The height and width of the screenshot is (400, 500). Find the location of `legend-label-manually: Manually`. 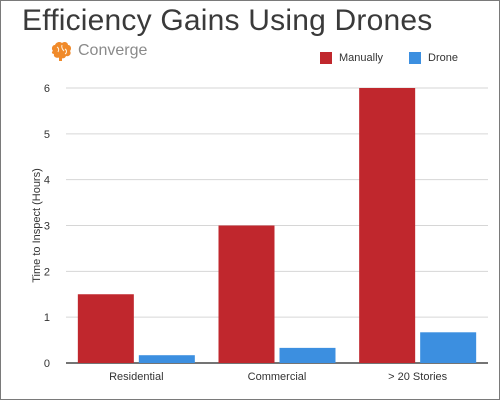

legend-label-manually: Manually is located at coordinates (361, 58).